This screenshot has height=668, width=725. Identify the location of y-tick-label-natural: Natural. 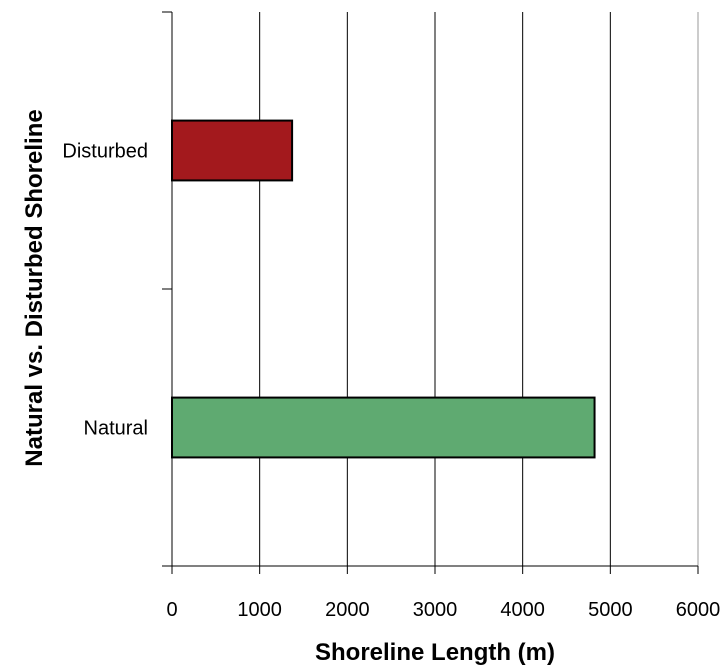
(116, 429).